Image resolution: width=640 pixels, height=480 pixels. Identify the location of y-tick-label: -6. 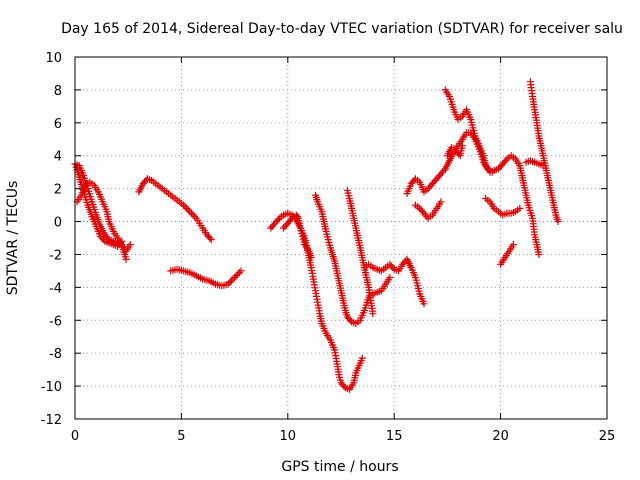
(55, 321).